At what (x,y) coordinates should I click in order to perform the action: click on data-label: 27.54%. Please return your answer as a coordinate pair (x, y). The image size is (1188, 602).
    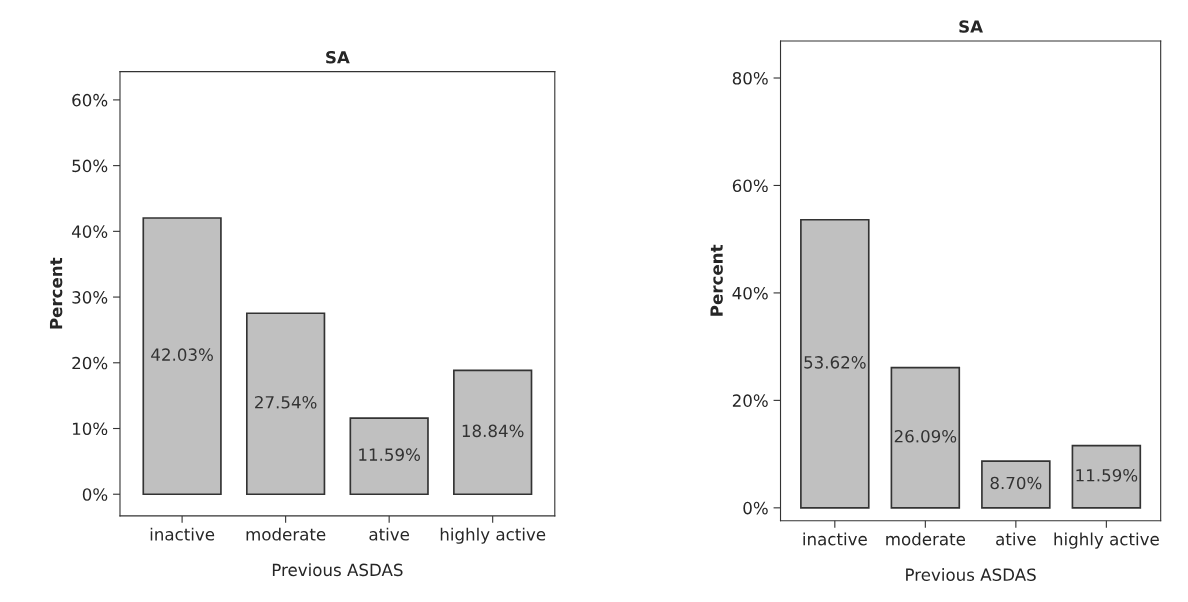
    Looking at the image, I should click on (286, 402).